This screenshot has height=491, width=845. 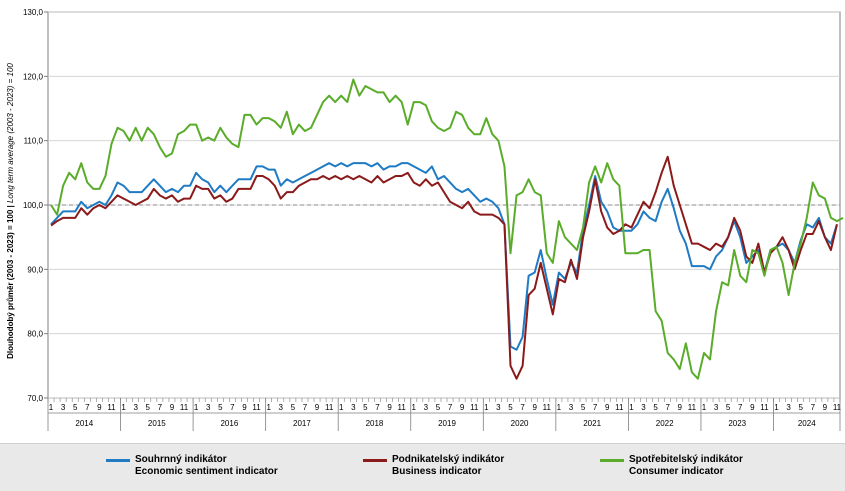 I want to click on y-tick-label: 130,0, so click(x=33, y=12).